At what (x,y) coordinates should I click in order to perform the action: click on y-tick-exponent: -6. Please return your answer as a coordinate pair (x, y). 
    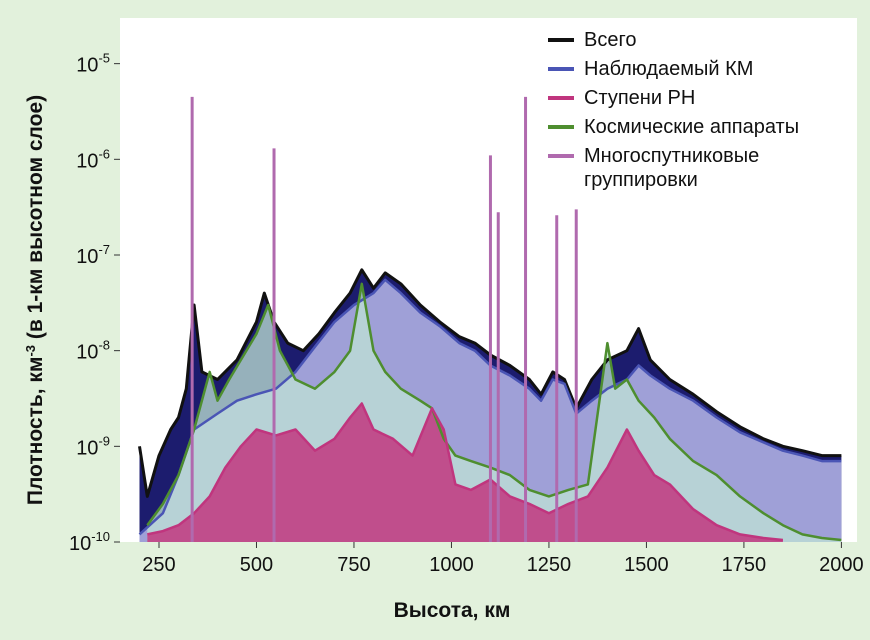
    Looking at the image, I should click on (104, 153).